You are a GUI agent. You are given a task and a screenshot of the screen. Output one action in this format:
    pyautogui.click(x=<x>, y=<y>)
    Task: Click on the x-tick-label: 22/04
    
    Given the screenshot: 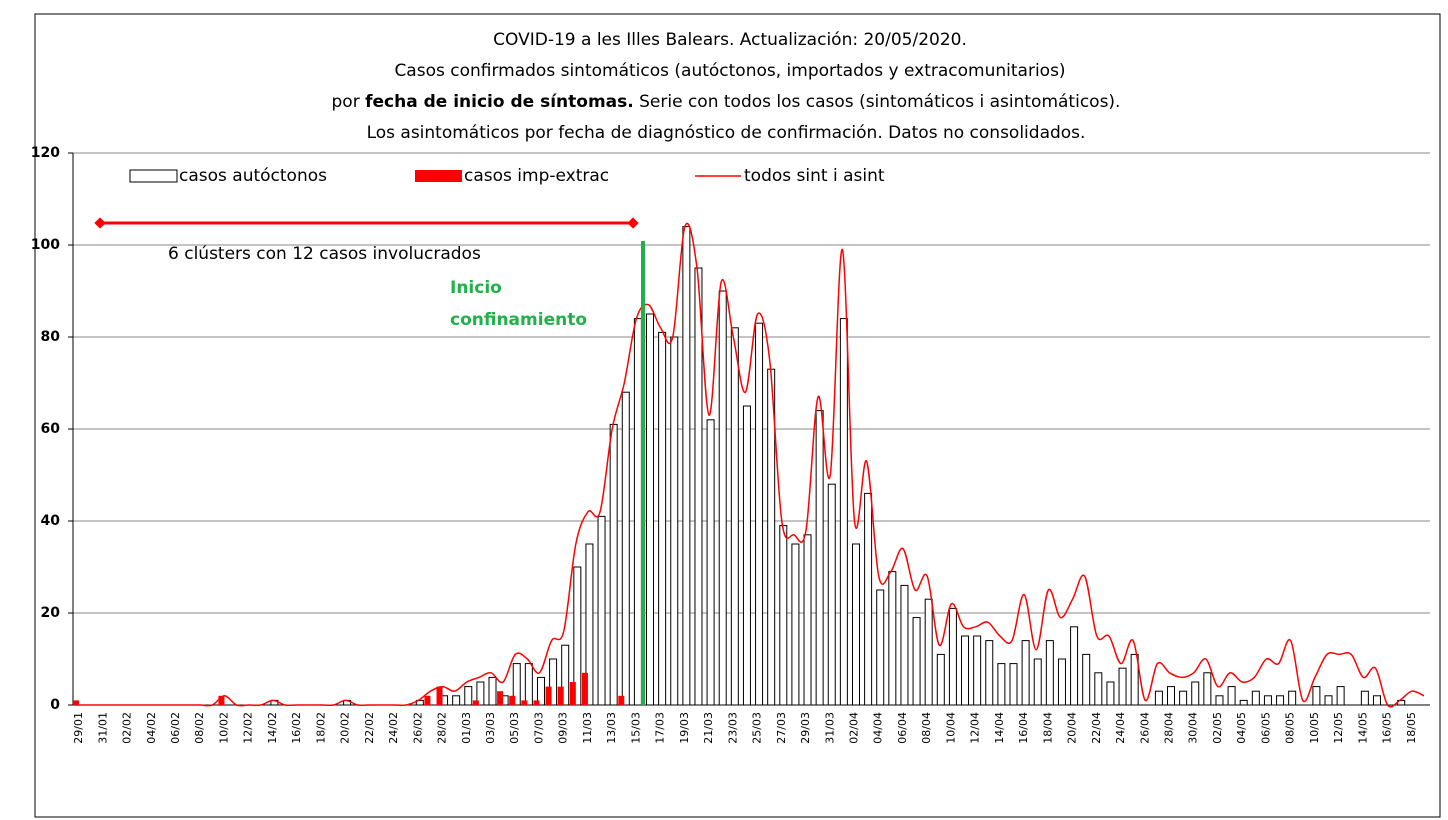 What is the action you would take?
    pyautogui.click(x=1096, y=728)
    